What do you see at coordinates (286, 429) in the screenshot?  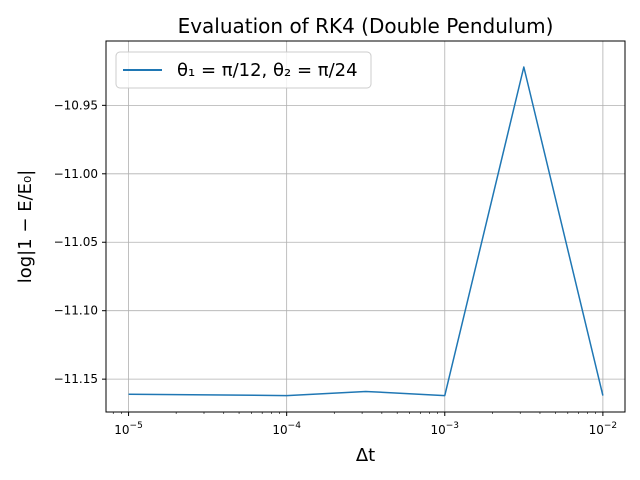 I see `x-tick-label: 10⁻⁴` at bounding box center [286, 429].